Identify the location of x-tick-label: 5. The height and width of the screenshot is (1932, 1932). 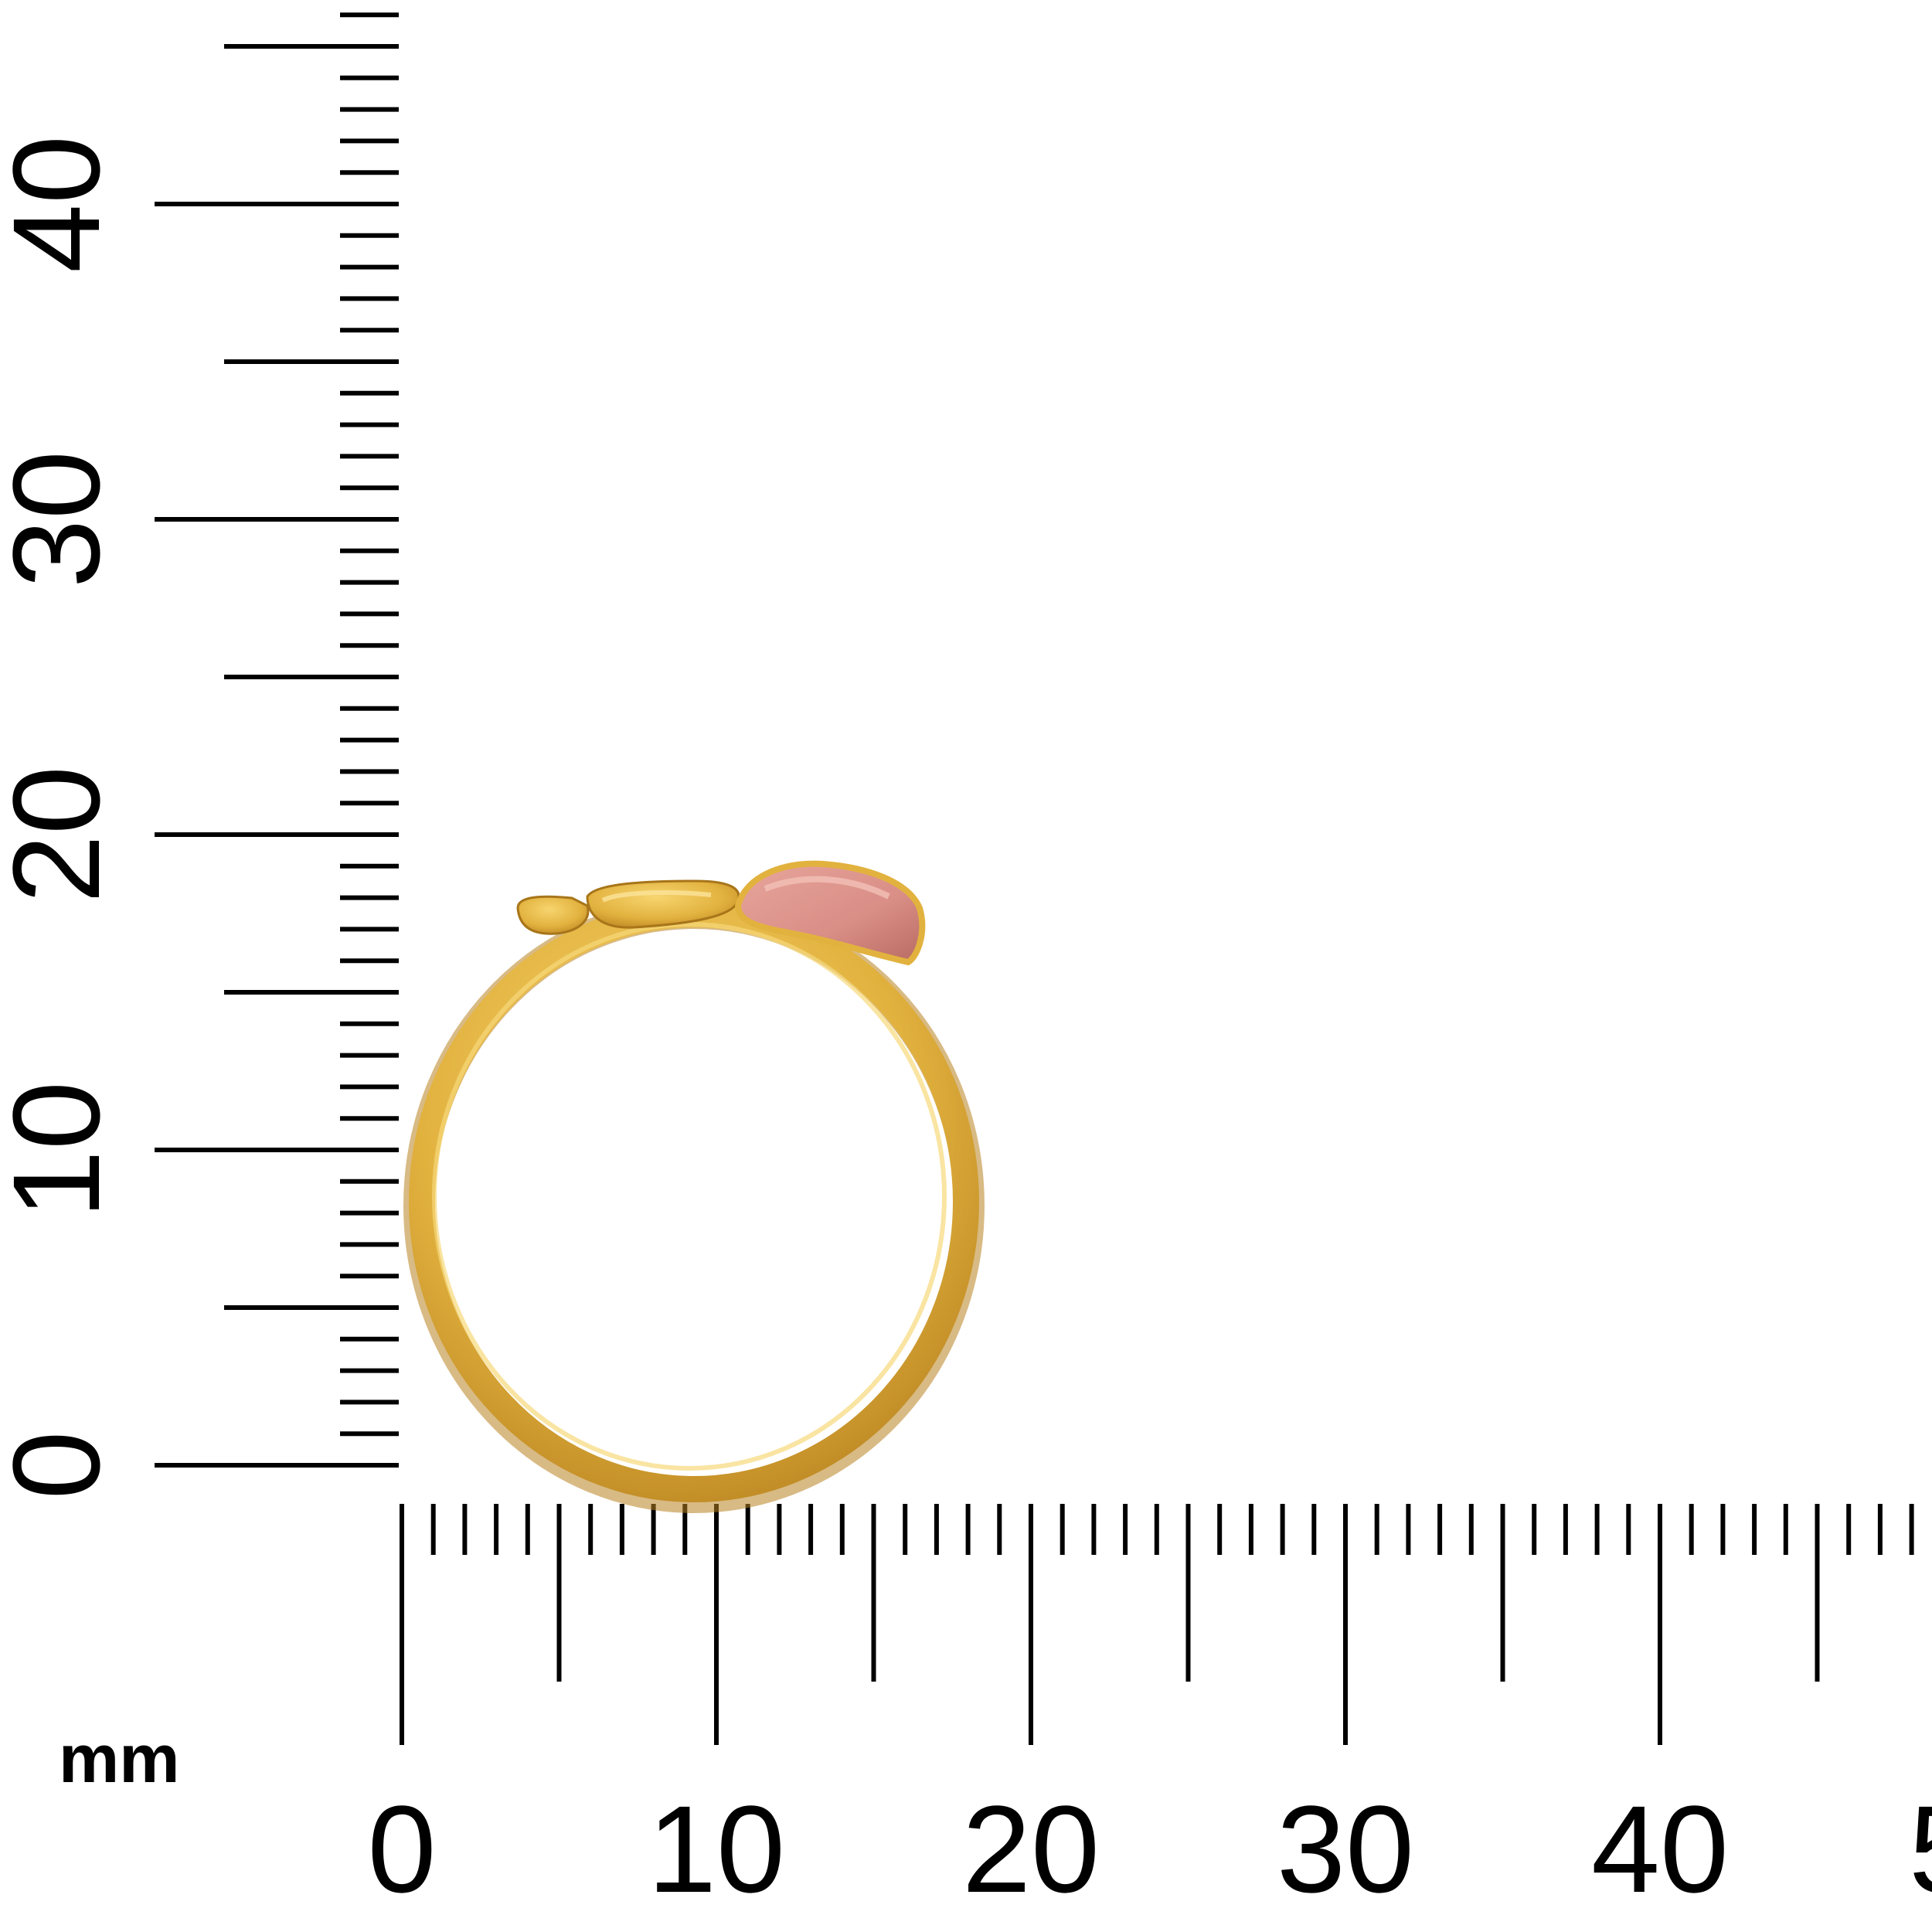
(1921, 1849).